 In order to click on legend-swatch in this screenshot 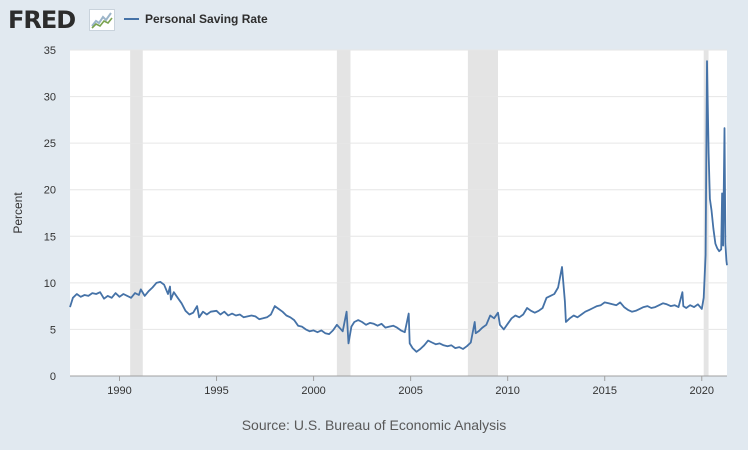, I will do `click(131, 19)`.